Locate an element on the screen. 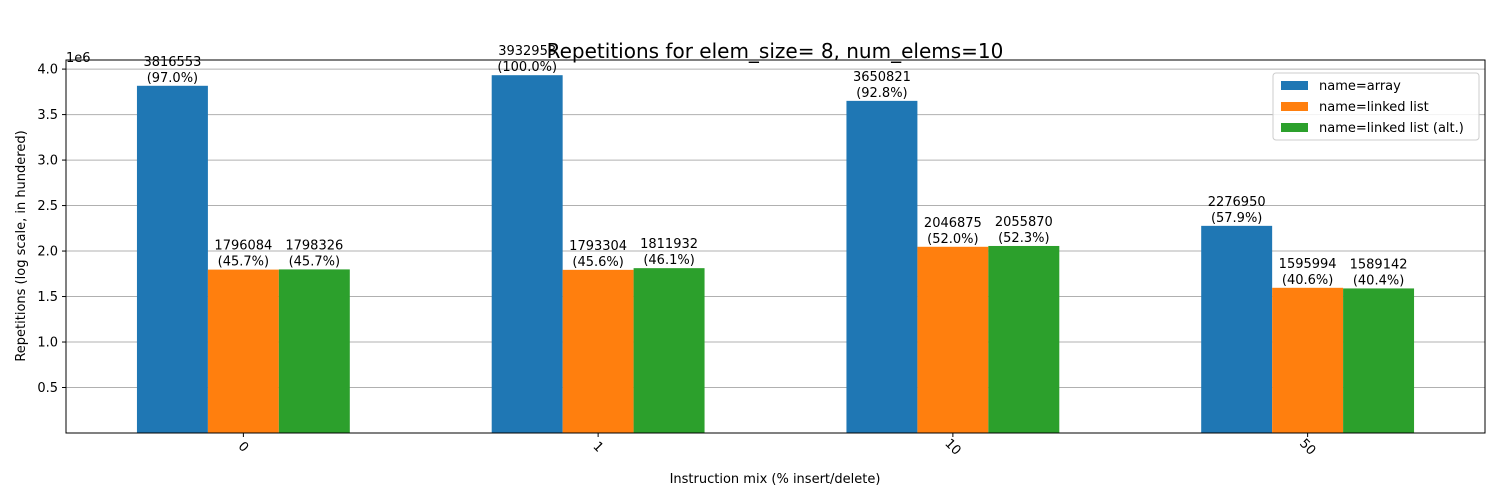  y-tick-label: 4.0 is located at coordinates (47, 70).